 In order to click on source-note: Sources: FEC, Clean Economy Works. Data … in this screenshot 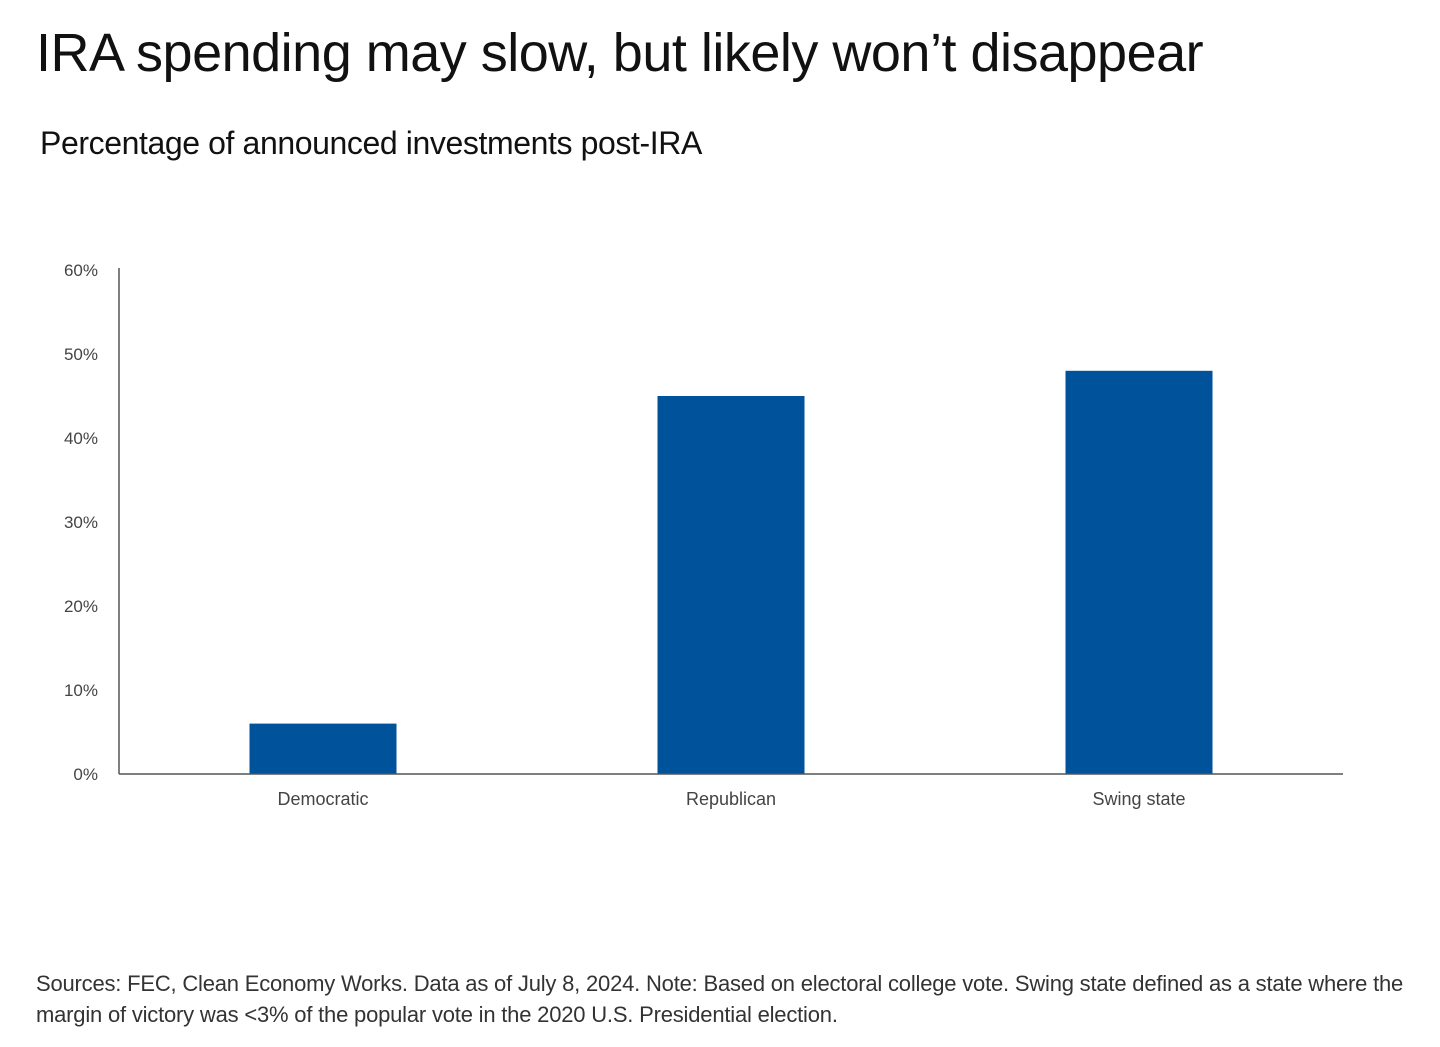, I will do `click(720, 999)`.